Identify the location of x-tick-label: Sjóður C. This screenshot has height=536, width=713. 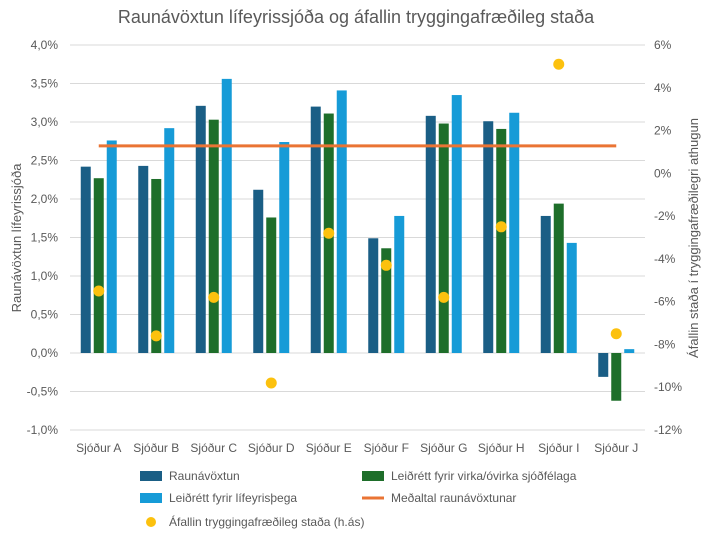
(213, 448).